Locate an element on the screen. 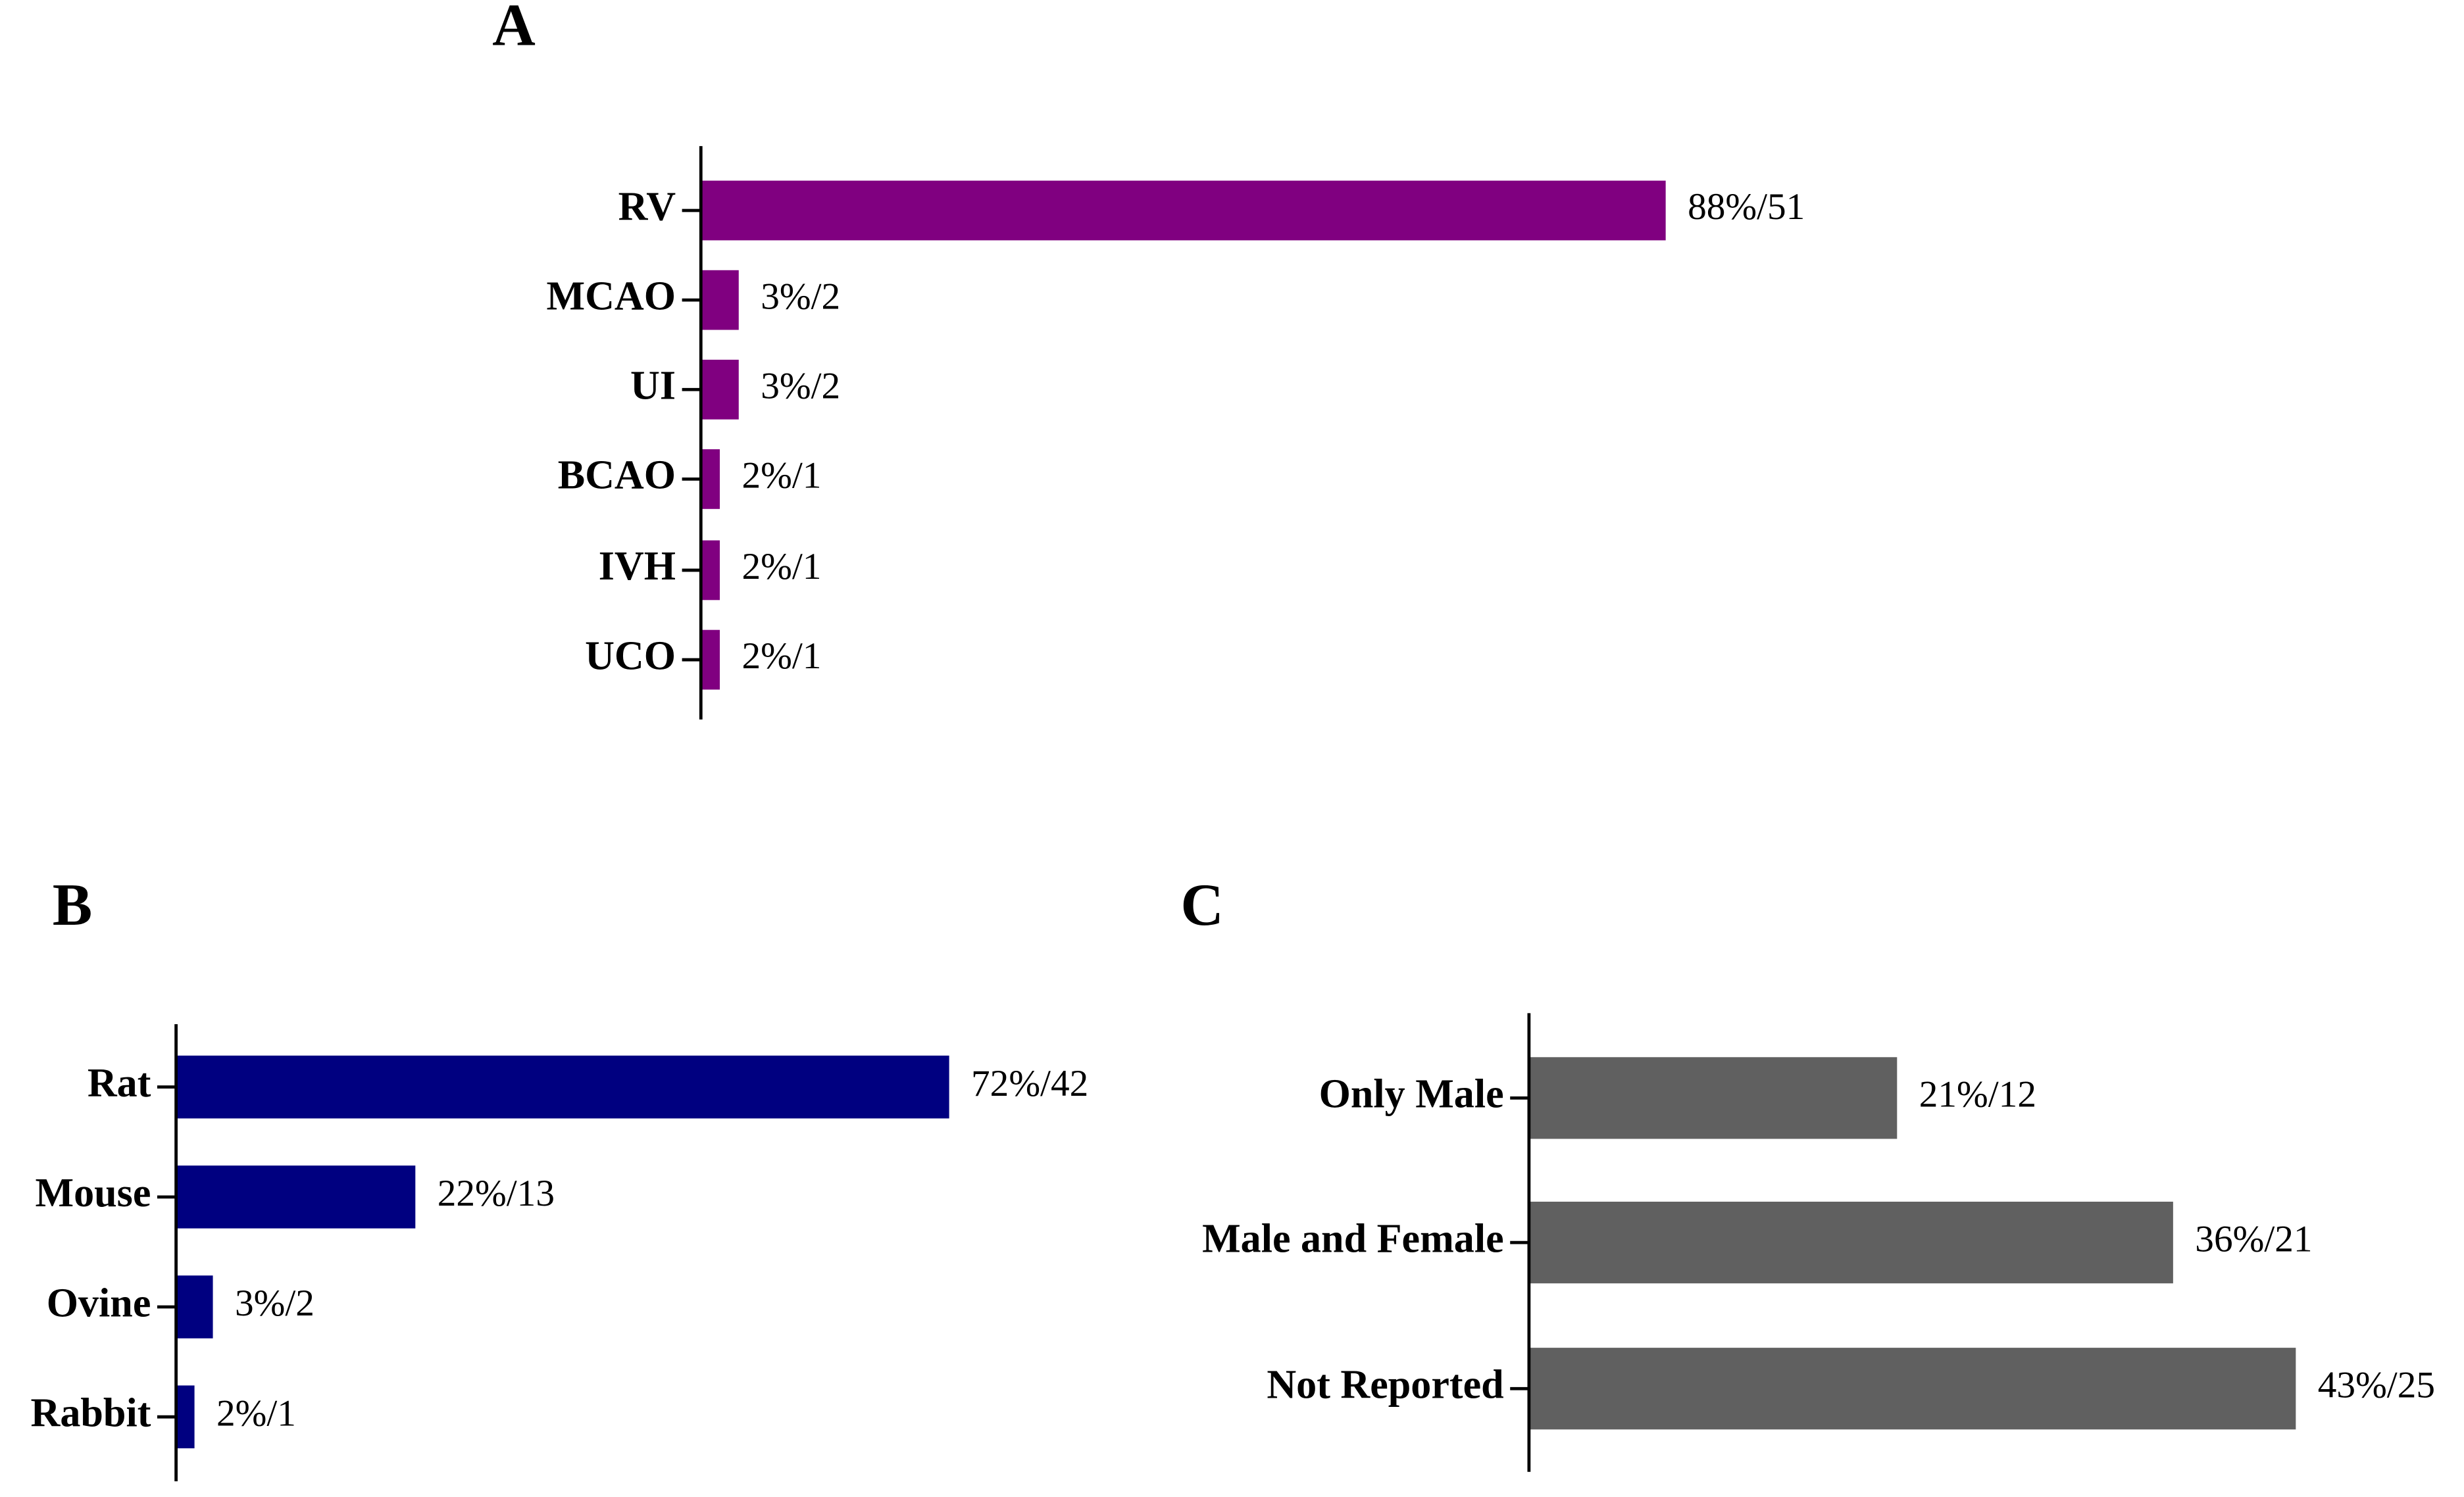 This screenshot has height=1497, width=2464. value-label: 43%/25 is located at coordinates (2376, 1385).